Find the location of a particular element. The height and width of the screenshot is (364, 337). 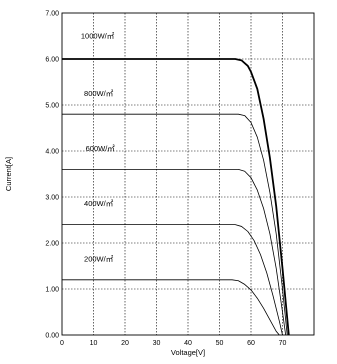

y-axis-title: Current[A] is located at coordinates (8, 174).